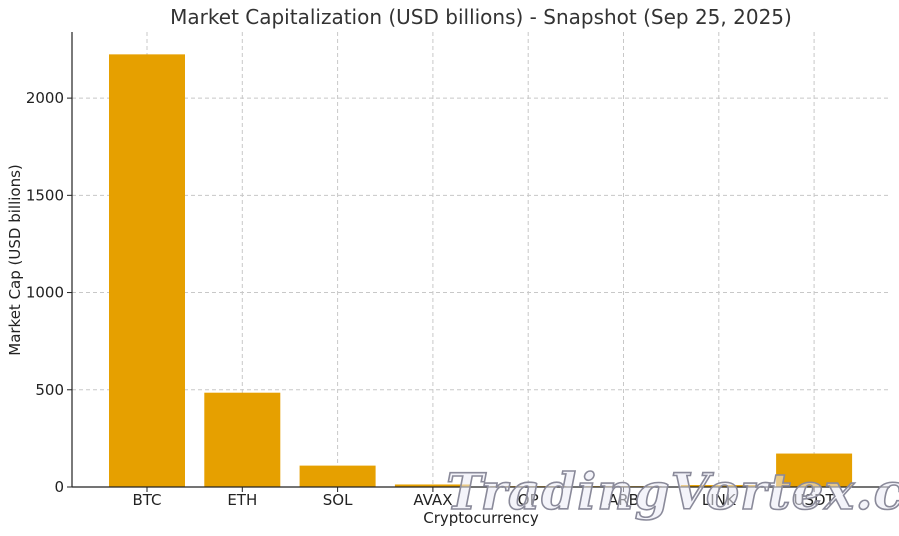 This screenshot has height=536, width=899. Describe the element at coordinates (59, 487) in the screenshot. I see `y-tick-label: 0` at that location.